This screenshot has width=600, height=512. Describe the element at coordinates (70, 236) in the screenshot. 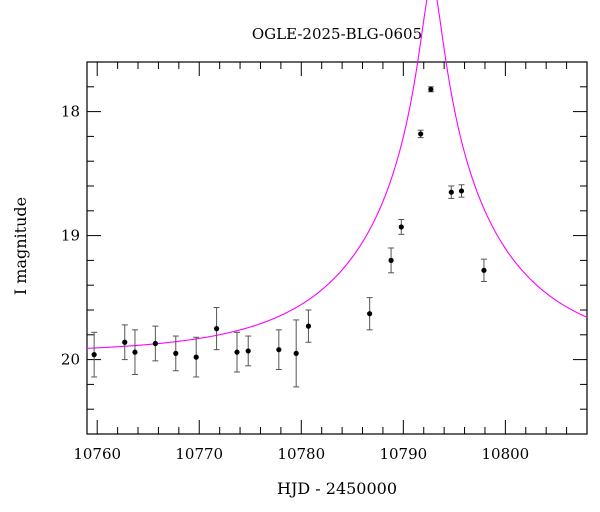

I see `y-tick-label: 19` at that location.